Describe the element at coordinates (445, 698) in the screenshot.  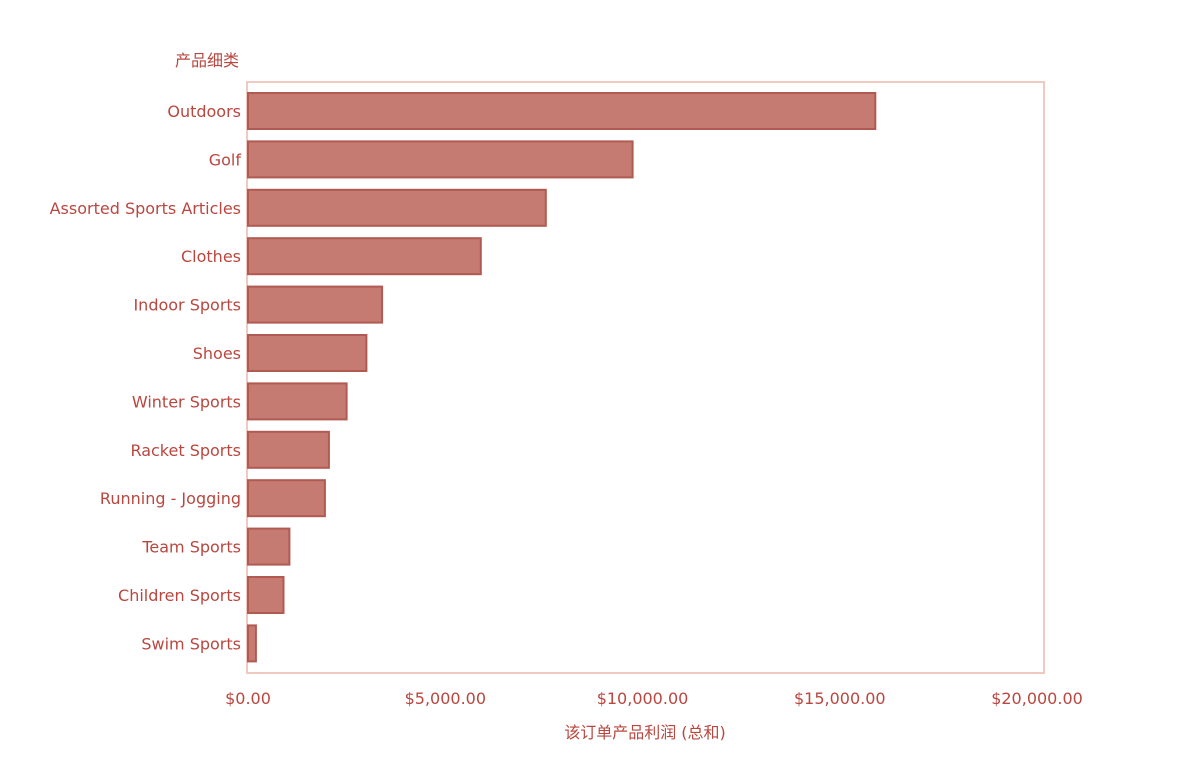
I see `x-tick-label: $5,000.00` at that location.